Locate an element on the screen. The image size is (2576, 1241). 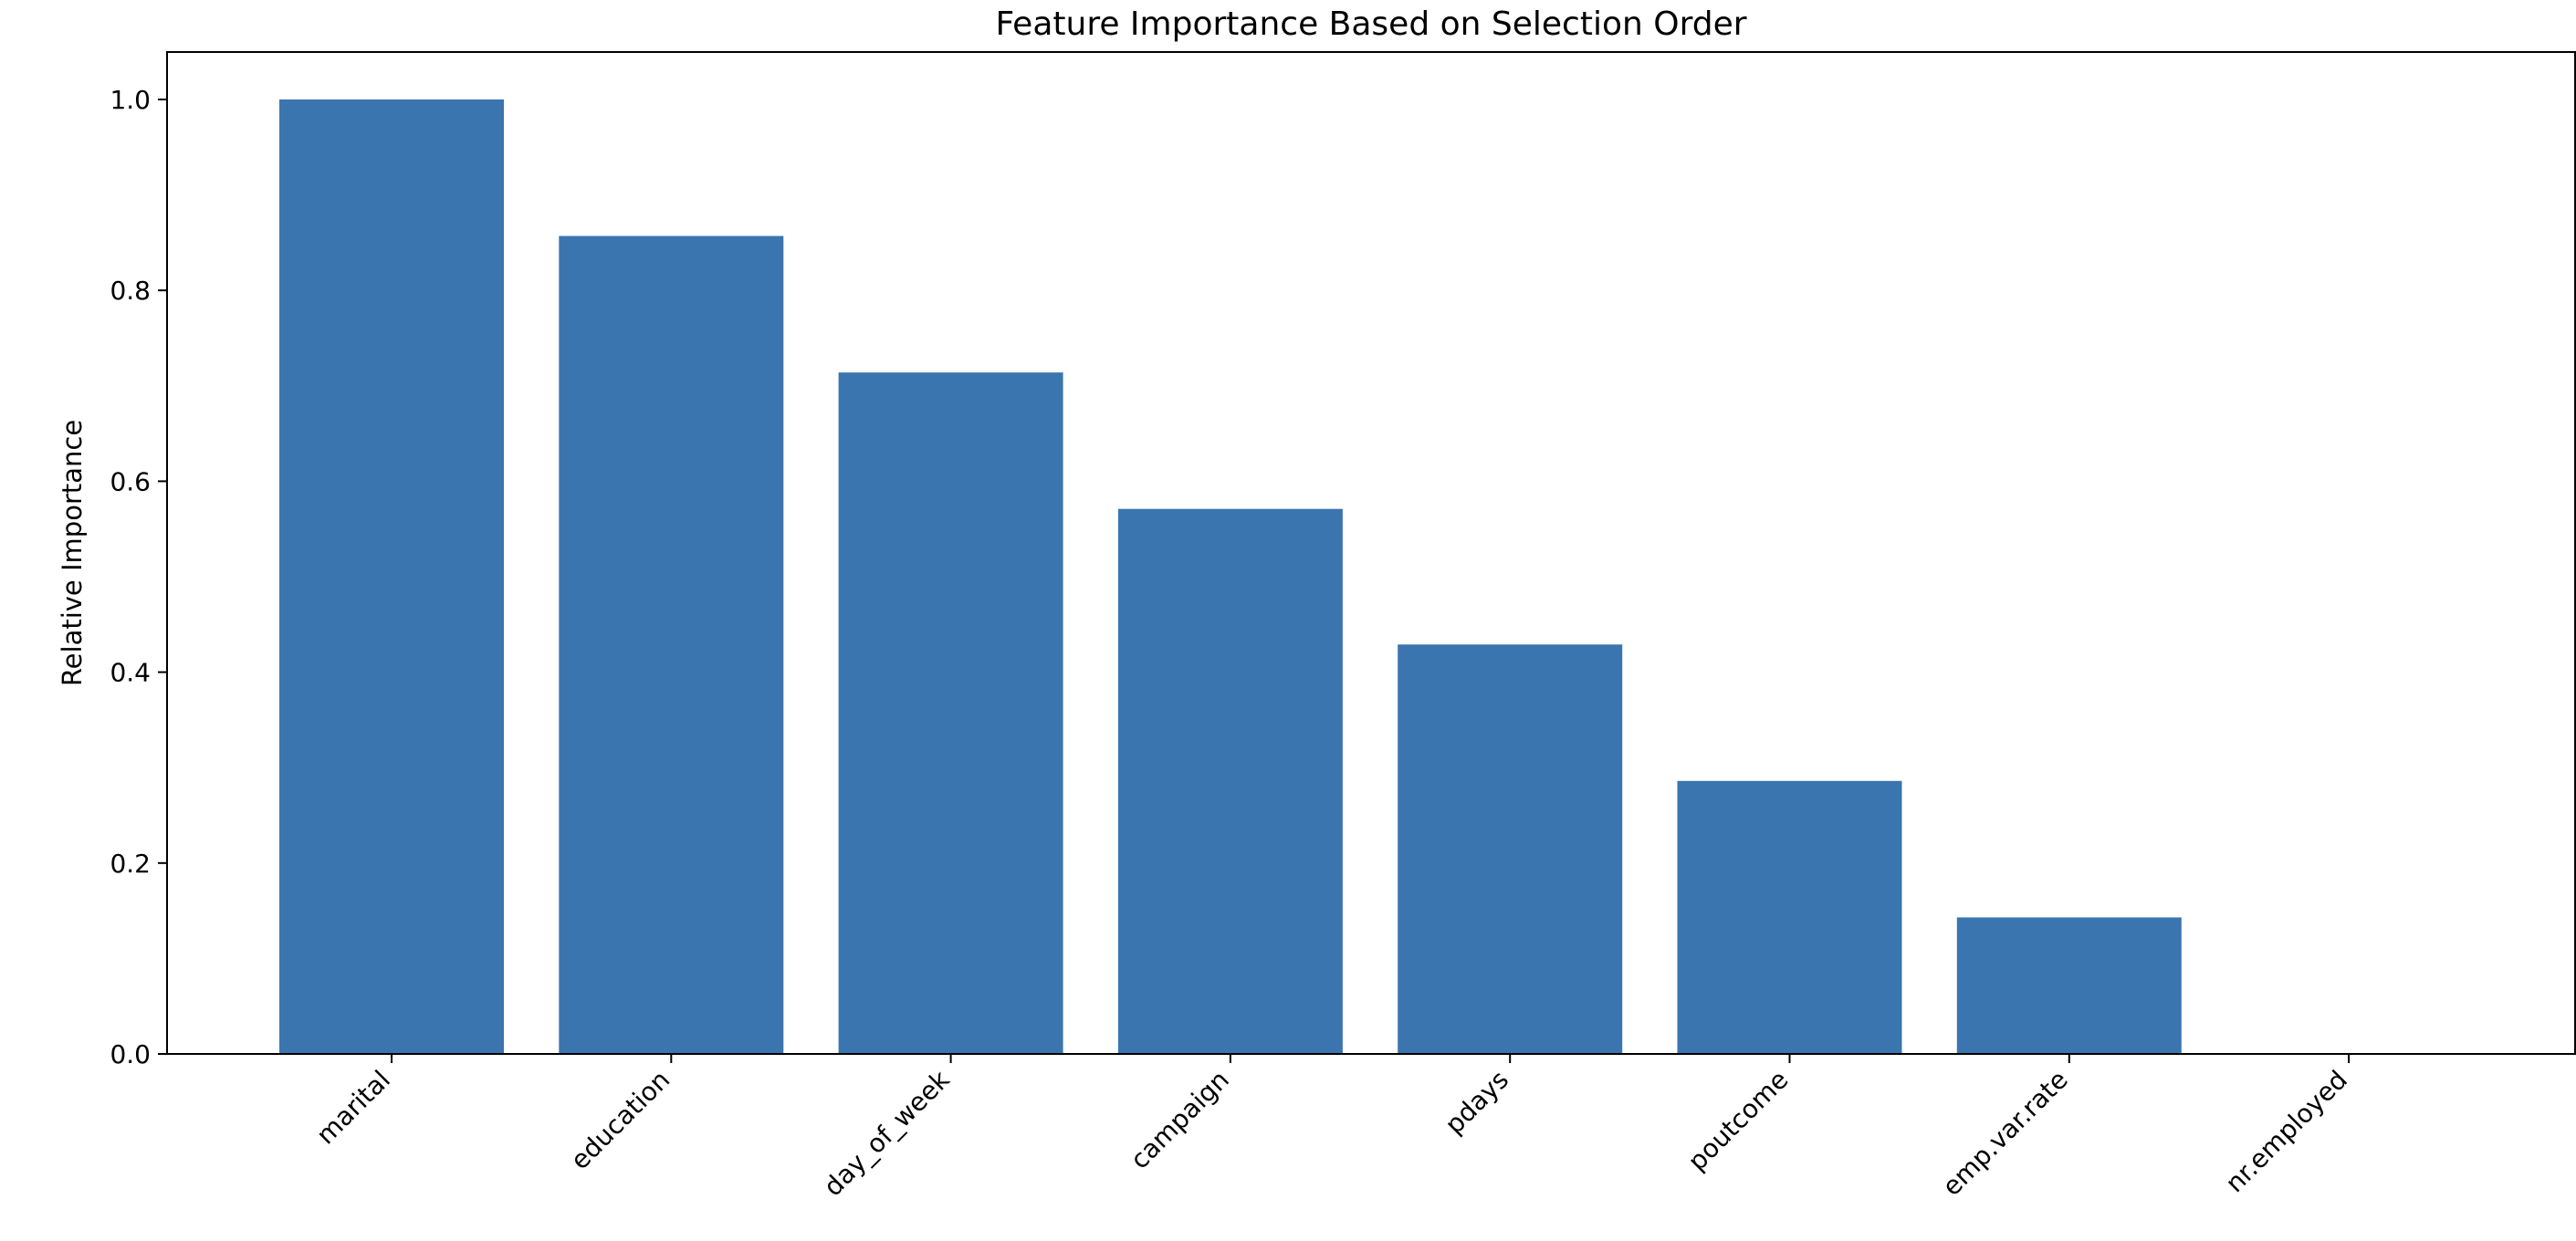
x-tick-label: marital is located at coordinates (353, 1108).